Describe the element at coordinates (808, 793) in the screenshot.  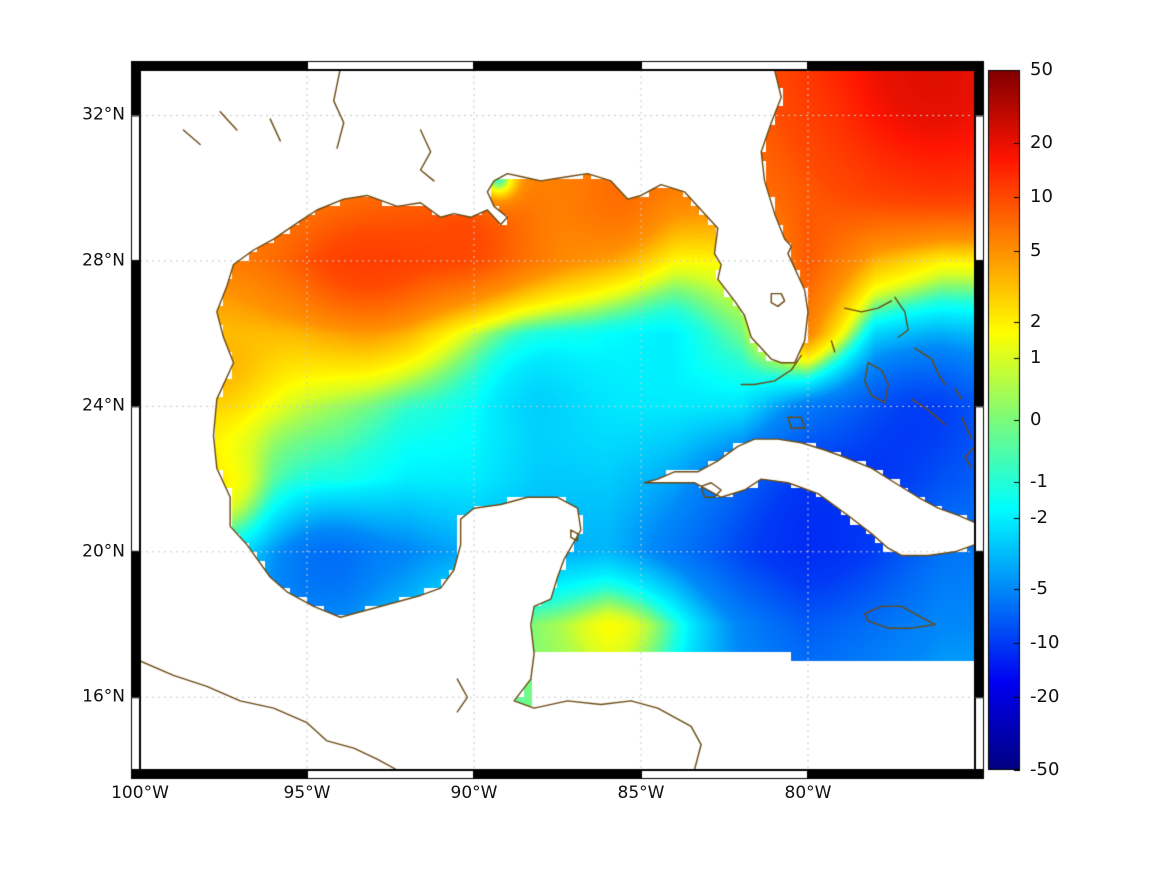
I see `lon-tick-label: 80°W` at that location.